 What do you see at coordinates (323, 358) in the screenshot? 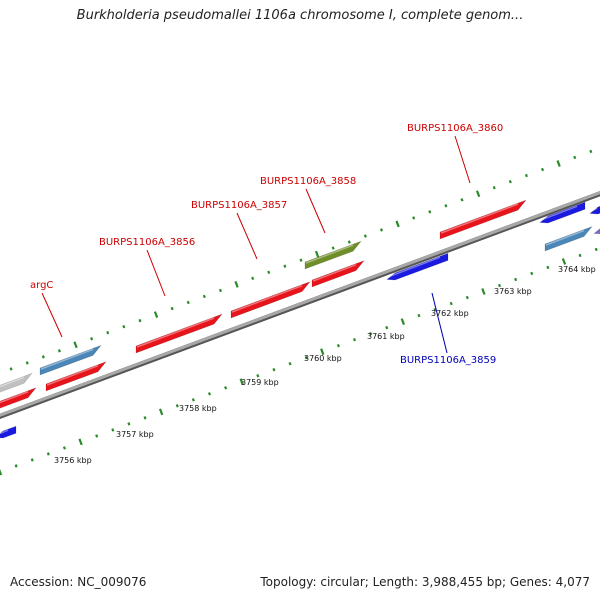
I see `tick-label: 3760 kbp` at bounding box center [323, 358].